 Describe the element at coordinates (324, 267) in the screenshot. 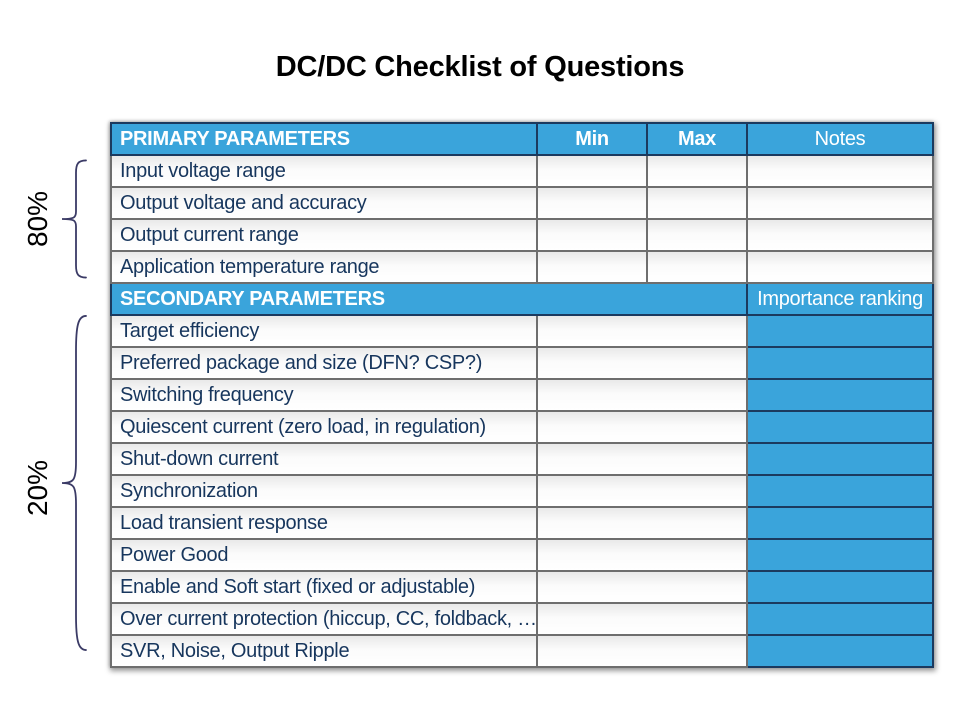

I see `param-label-cell: Application temperature range` at that location.